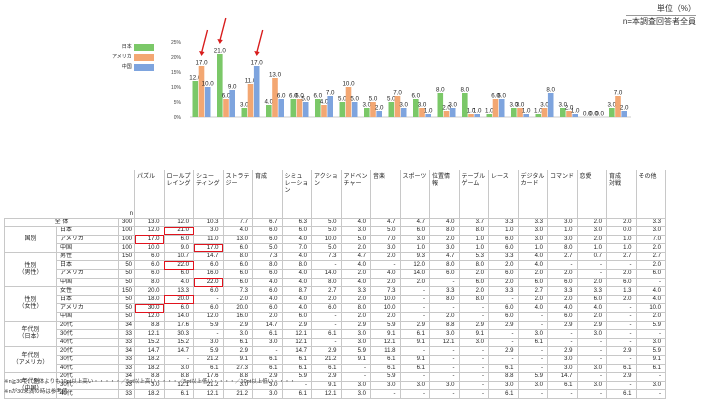 This screenshot has height=403, width=720. I want to click on bar-china, so click(428, 115).